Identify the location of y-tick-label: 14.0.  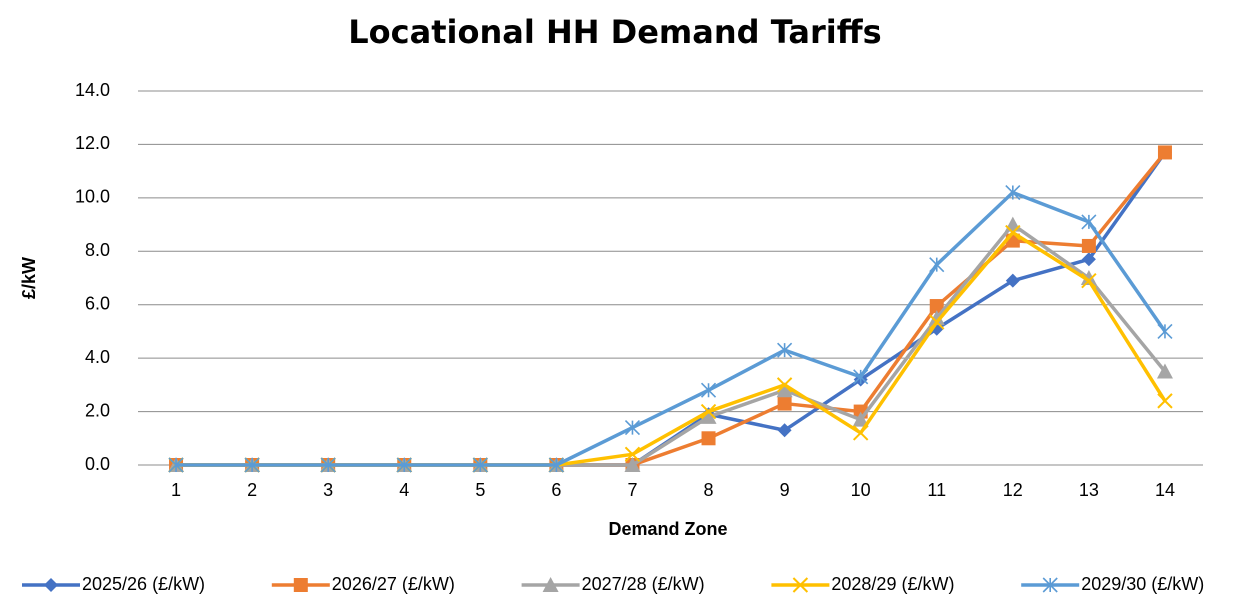
(92, 90).